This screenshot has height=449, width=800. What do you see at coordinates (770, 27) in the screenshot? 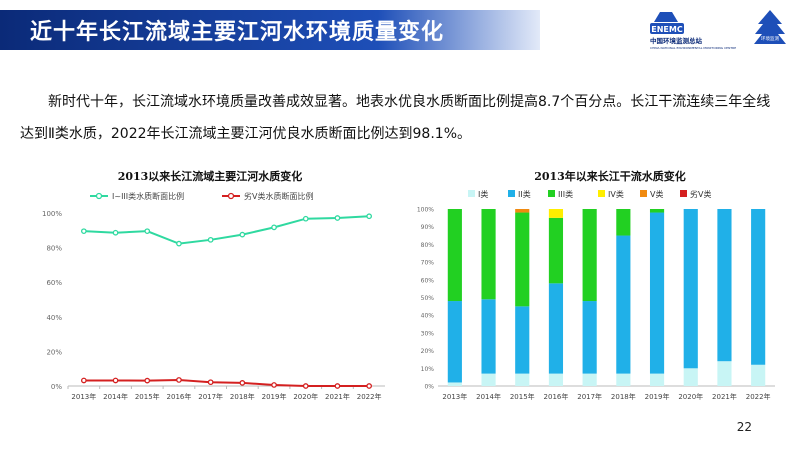
I see `tree-logo-icon: 环境监测` at bounding box center [770, 27].